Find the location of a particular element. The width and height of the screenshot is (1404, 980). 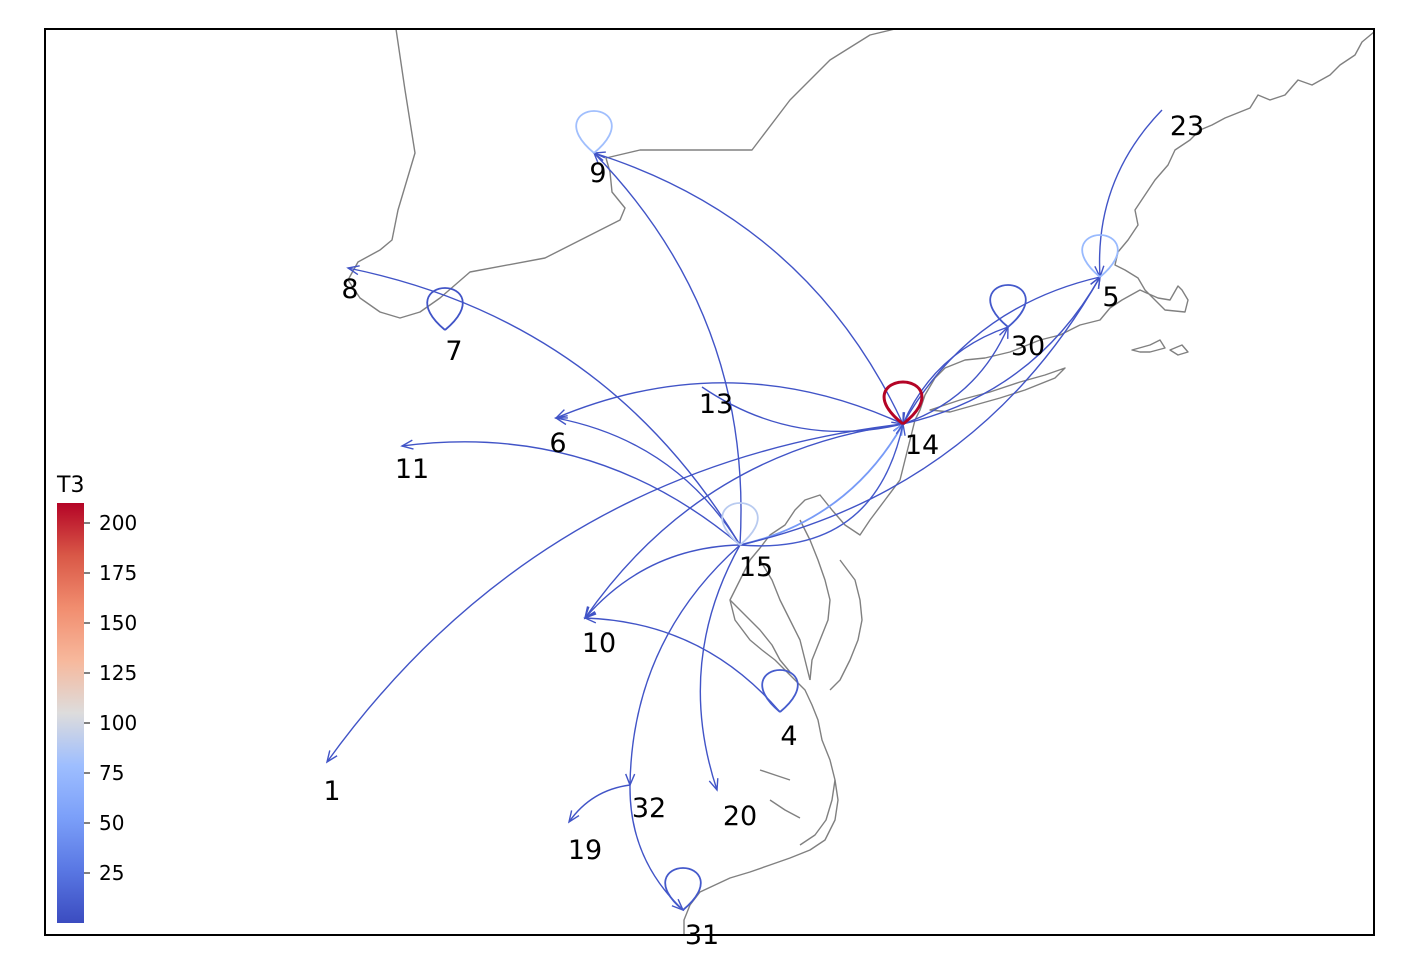

node-label-32: 32 is located at coordinates (649, 808).